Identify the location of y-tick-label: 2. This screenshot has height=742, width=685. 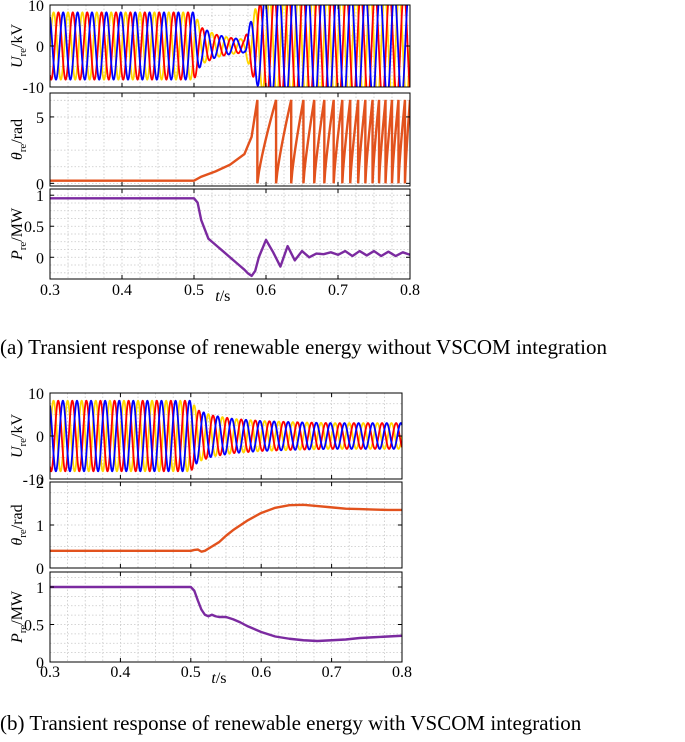
(40, 483).